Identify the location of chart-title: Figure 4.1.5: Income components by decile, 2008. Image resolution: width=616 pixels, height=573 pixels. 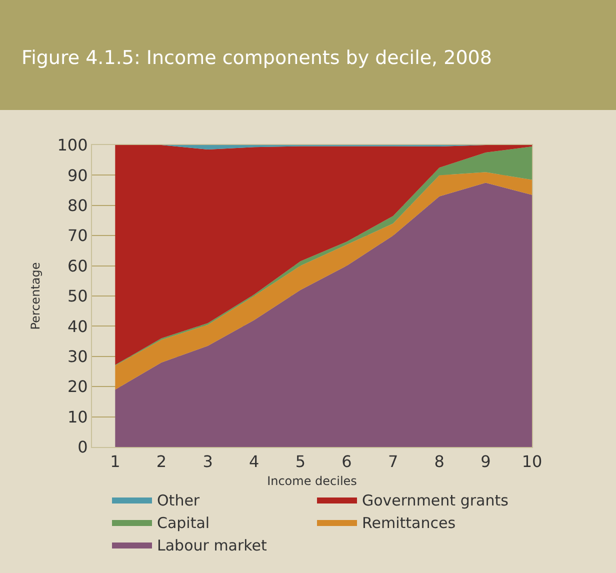
(257, 57).